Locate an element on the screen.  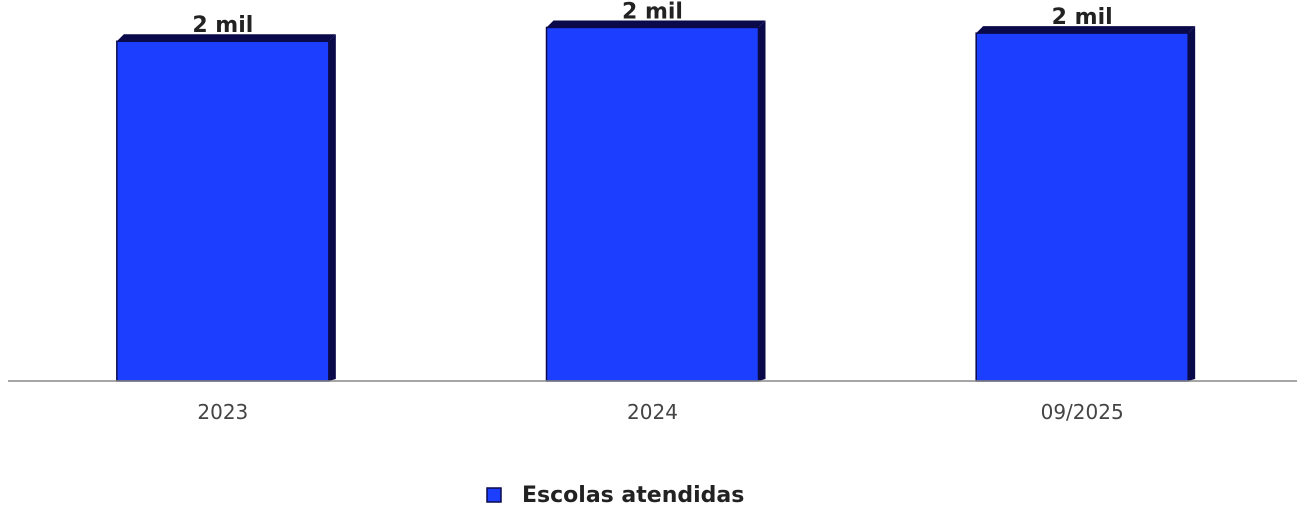
legend: Escolas atendidas is located at coordinates (615, 495).